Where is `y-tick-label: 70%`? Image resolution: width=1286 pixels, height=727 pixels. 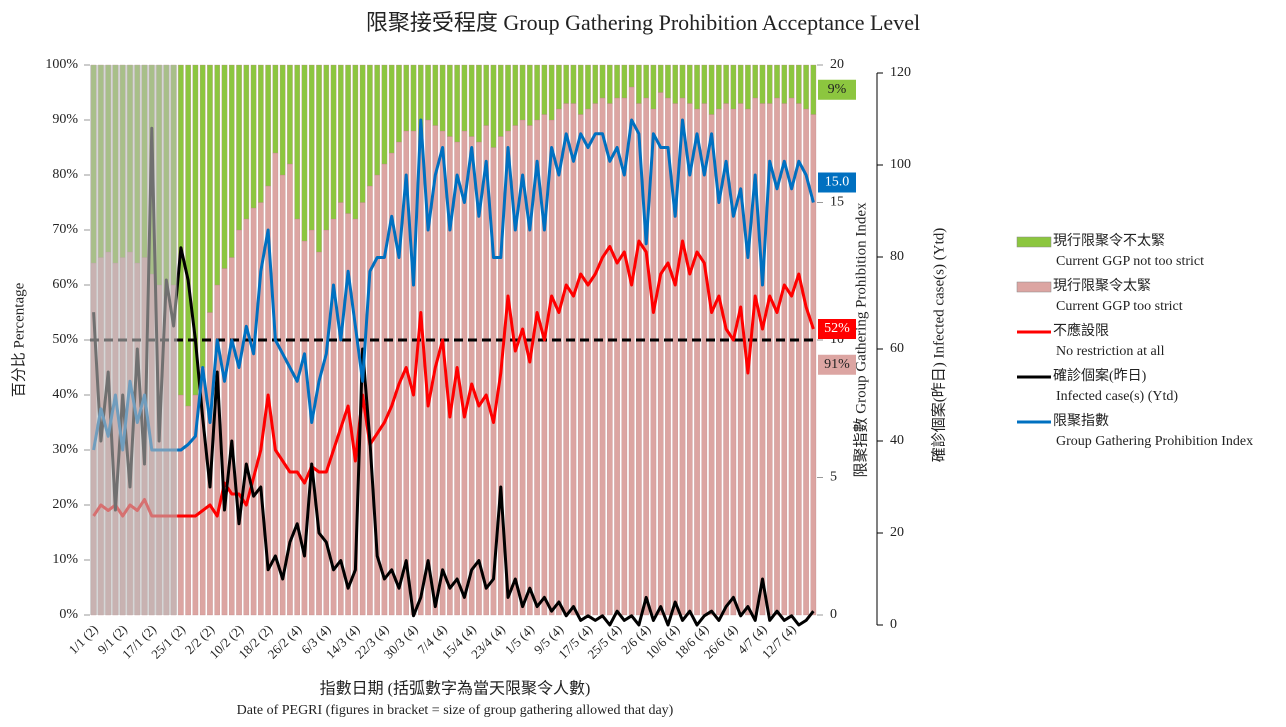 y-tick-label: 70% is located at coordinates (65, 229).